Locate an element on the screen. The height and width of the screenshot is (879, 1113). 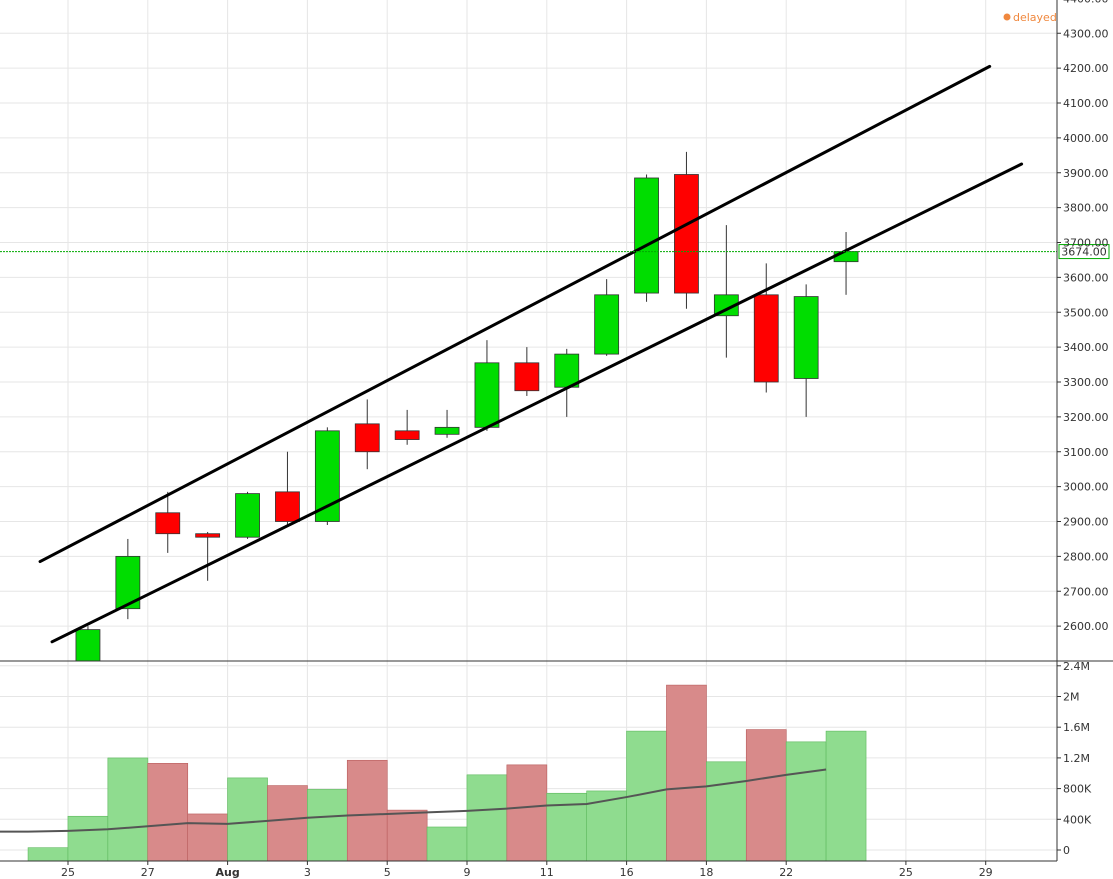
price-tick-label: 3000.00 is located at coordinates (1086, 487).